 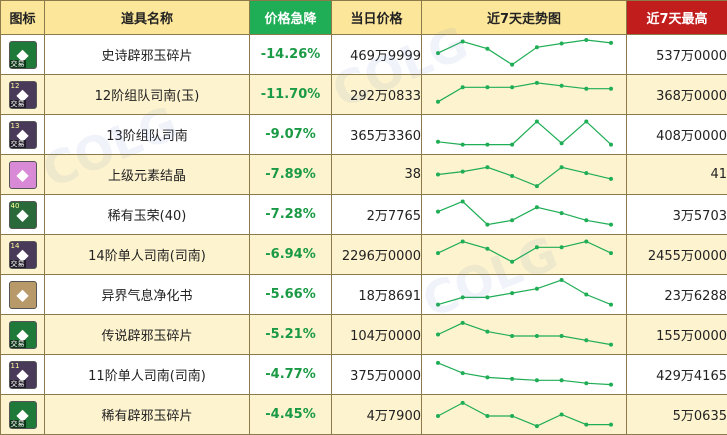 I want to click on item-name: 12阶组队司南(玉), so click(x=147, y=95).